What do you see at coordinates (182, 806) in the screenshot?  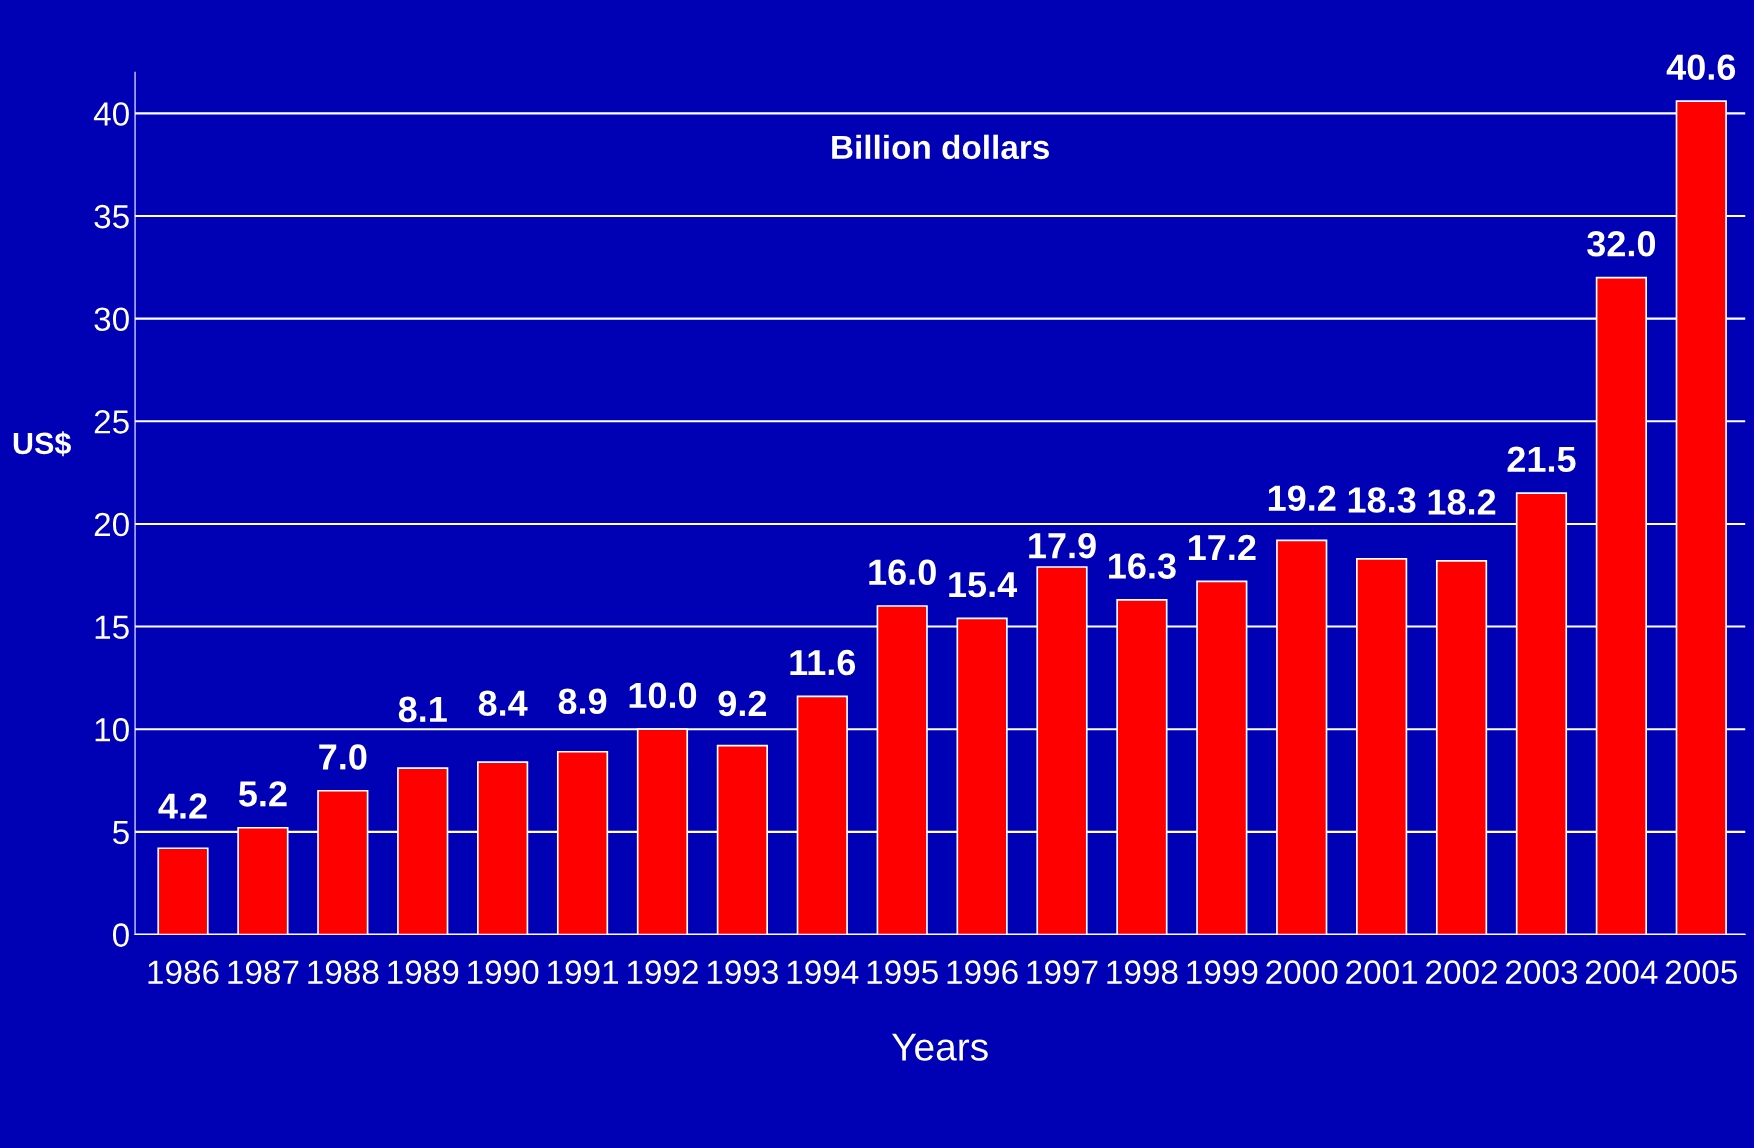 I see `data-label: 4.2` at bounding box center [182, 806].